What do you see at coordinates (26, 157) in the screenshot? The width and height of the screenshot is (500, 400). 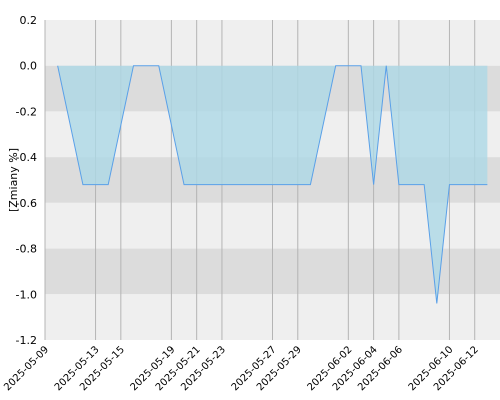 I see `y-tick-label: -0.4` at bounding box center [26, 157].